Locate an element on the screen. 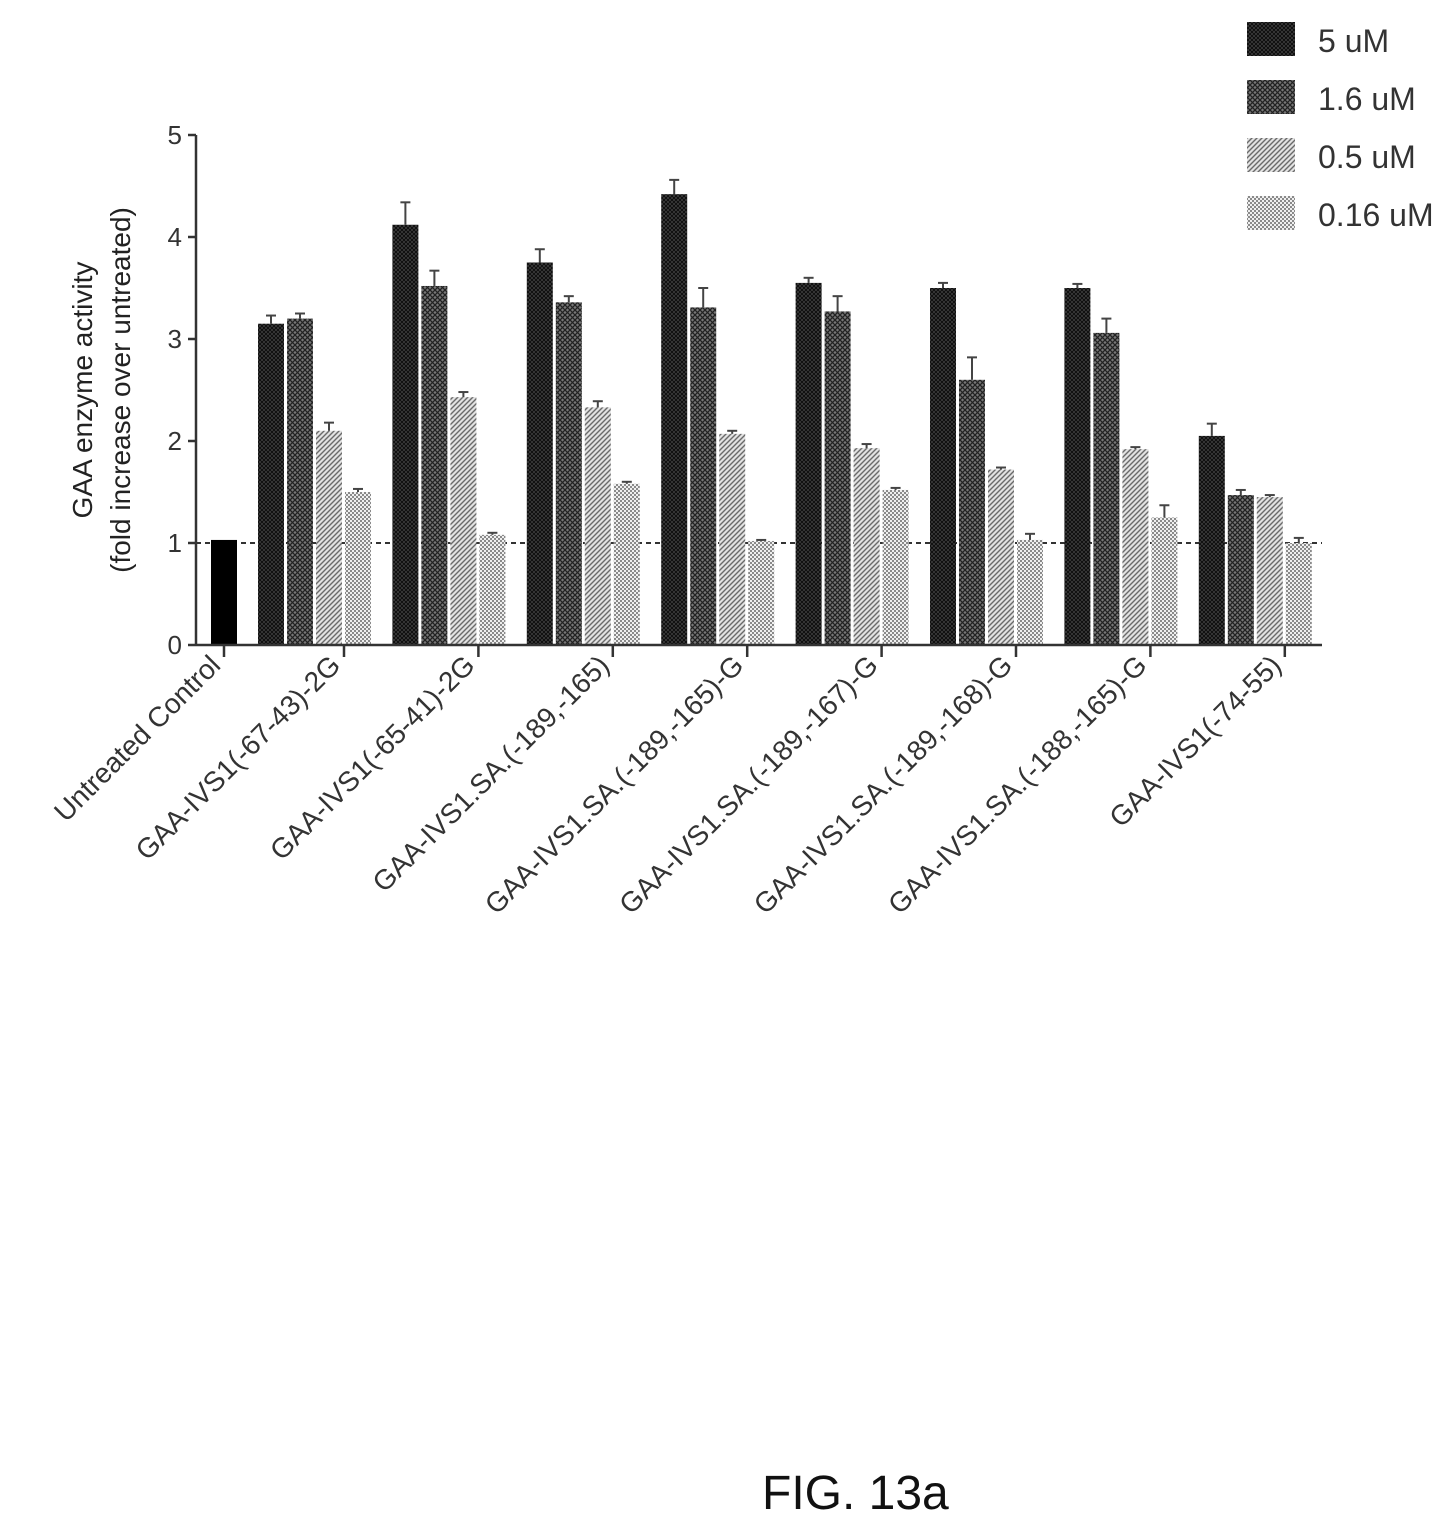  y-tick-label: 3 is located at coordinates (175, 339).